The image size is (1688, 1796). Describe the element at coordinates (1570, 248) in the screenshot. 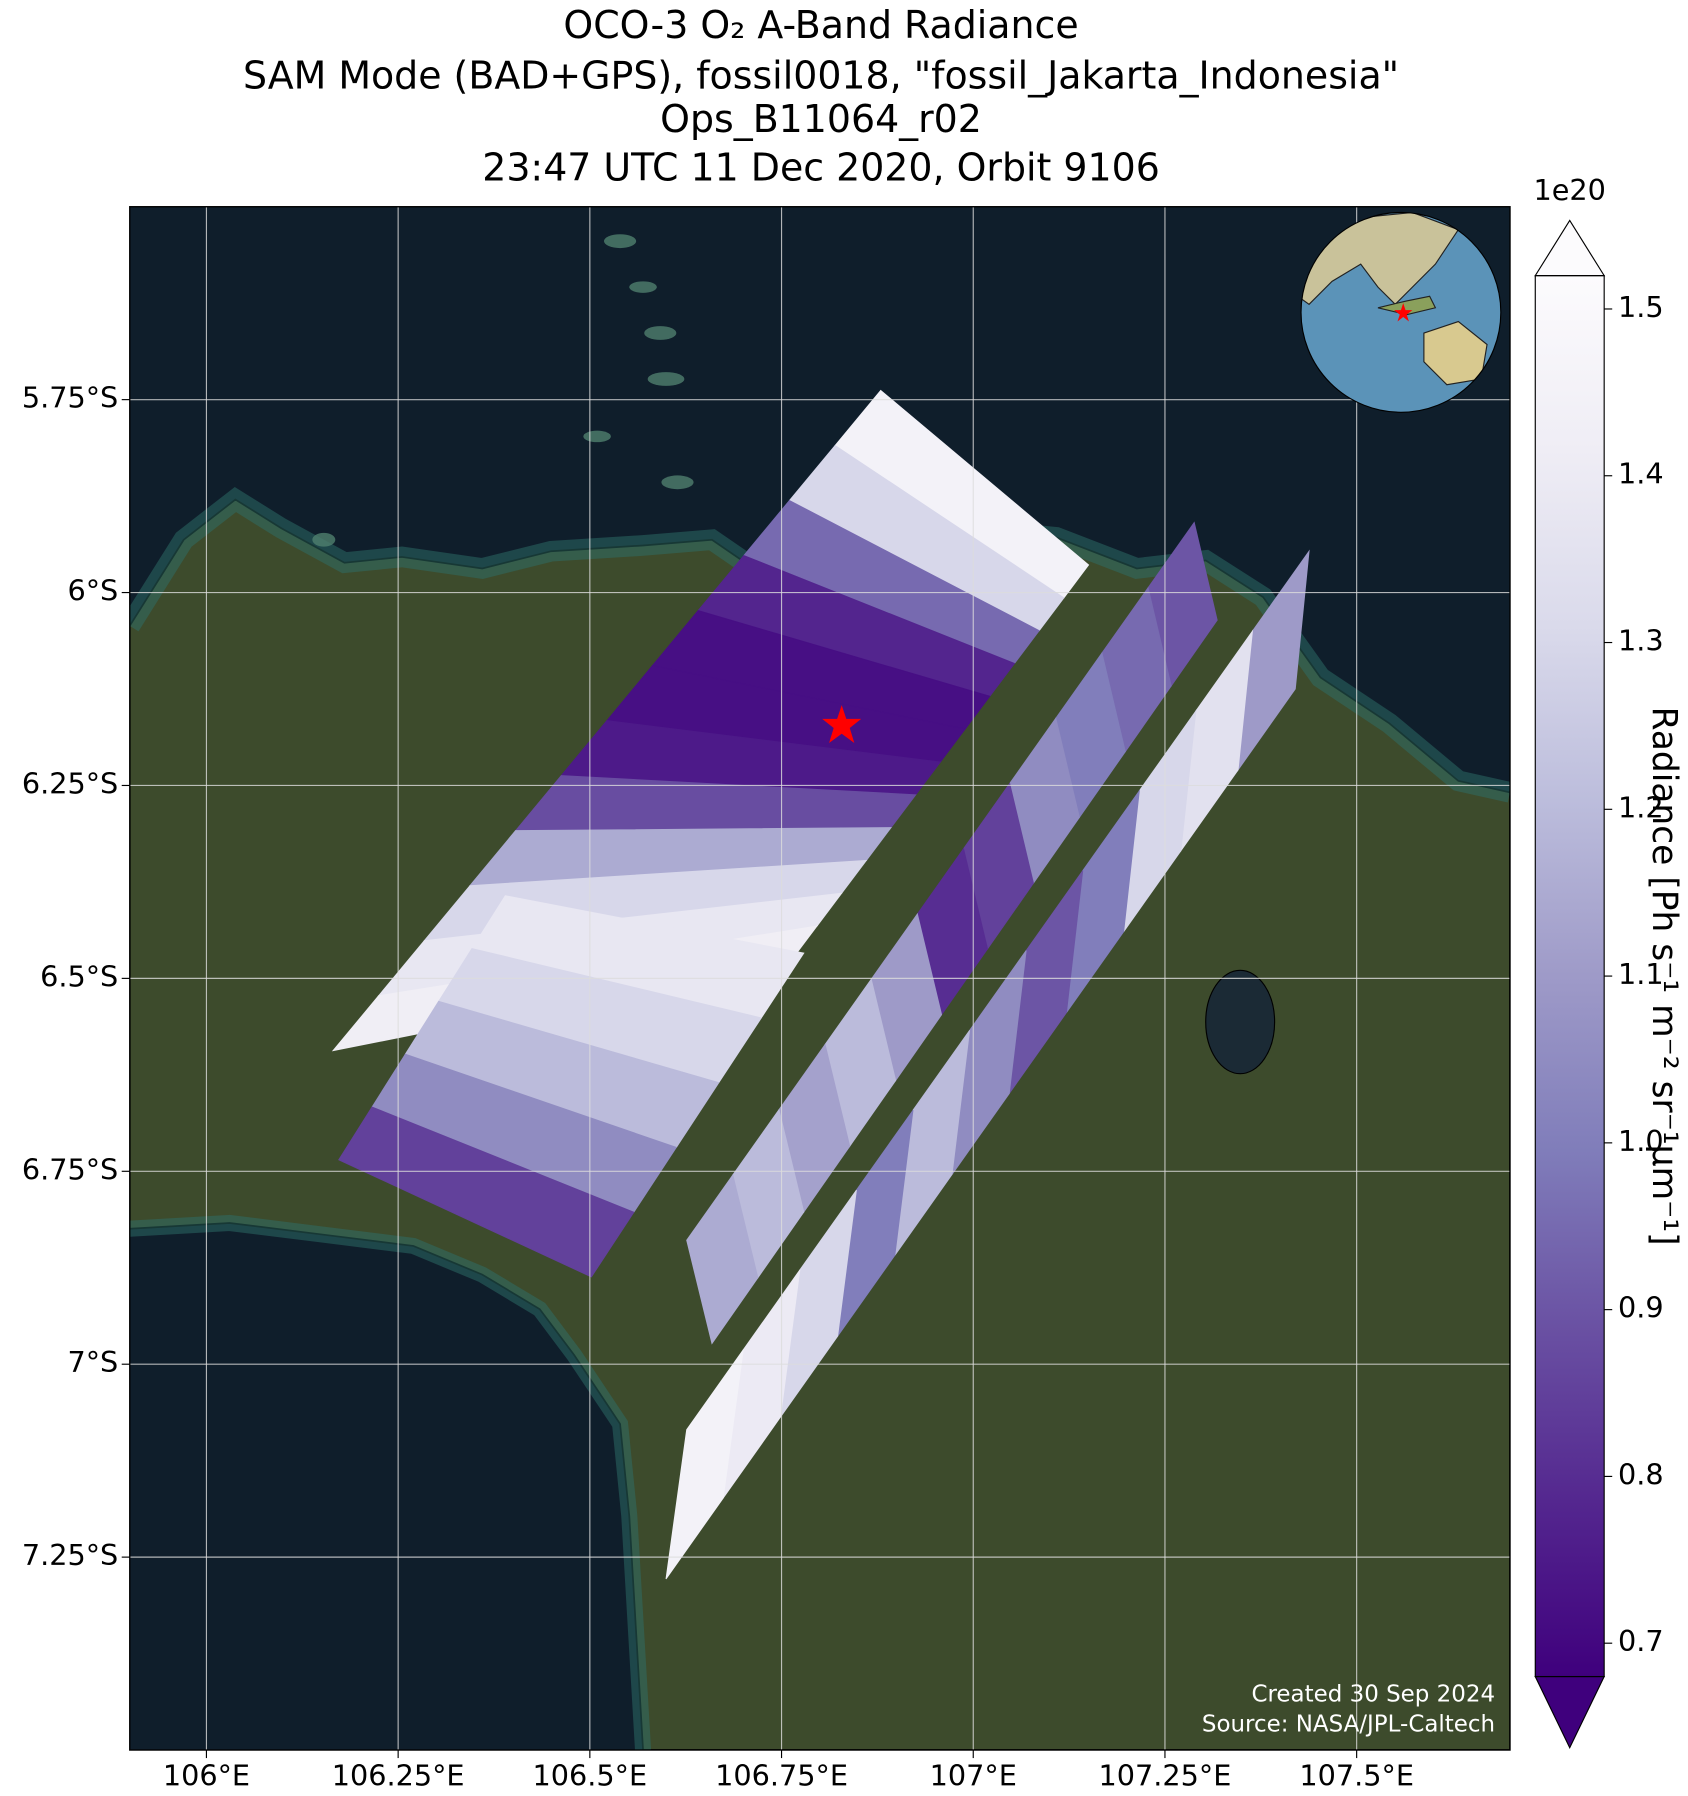

I see `colorbar-extend-max` at that location.